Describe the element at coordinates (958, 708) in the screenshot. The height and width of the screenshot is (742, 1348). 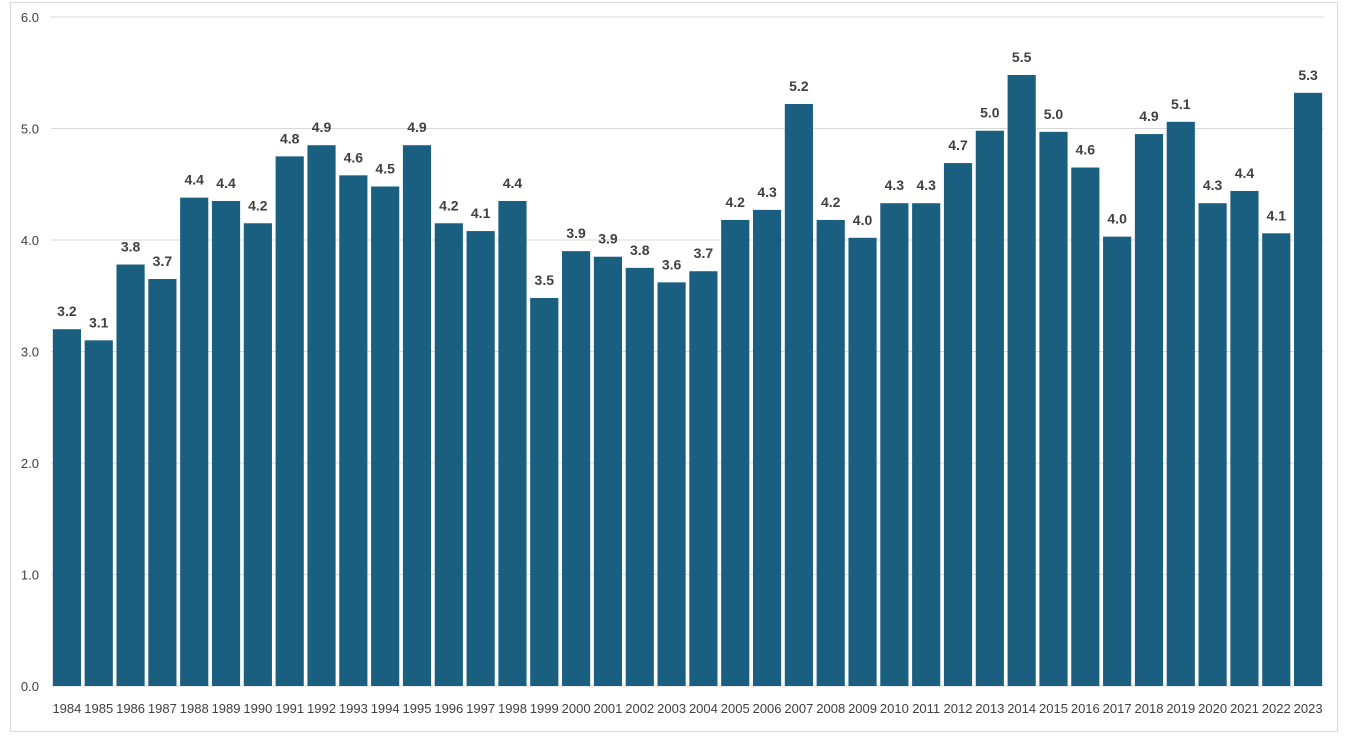
I see `x-tick-label: 2012` at that location.